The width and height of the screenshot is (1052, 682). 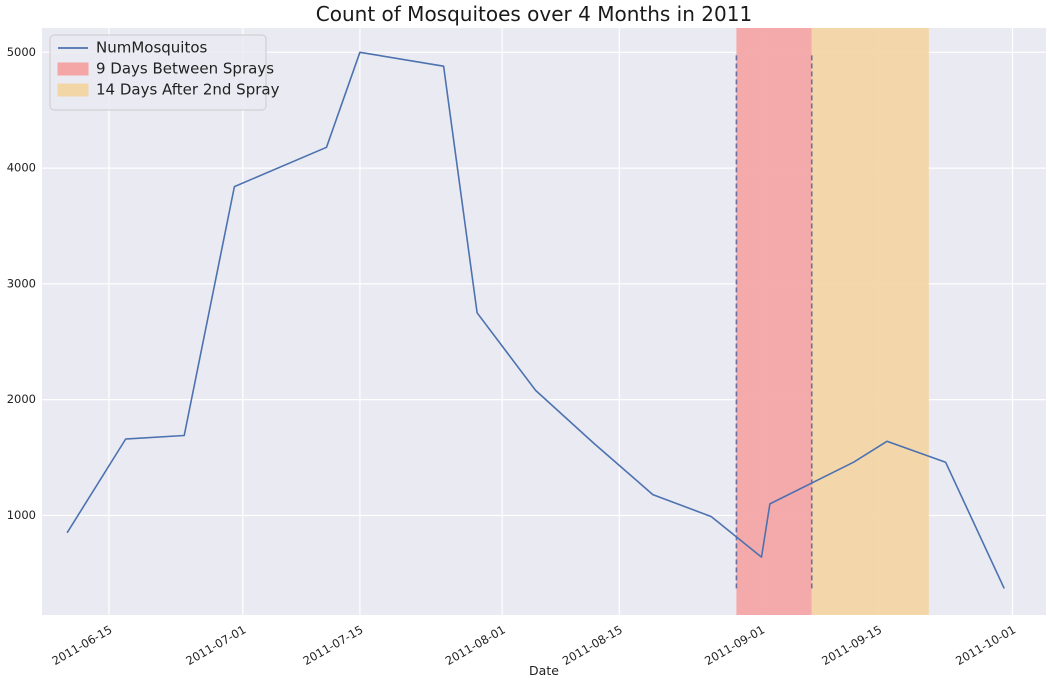 What do you see at coordinates (152, 48) in the screenshot?
I see `legend-label: NumMosquitos` at bounding box center [152, 48].